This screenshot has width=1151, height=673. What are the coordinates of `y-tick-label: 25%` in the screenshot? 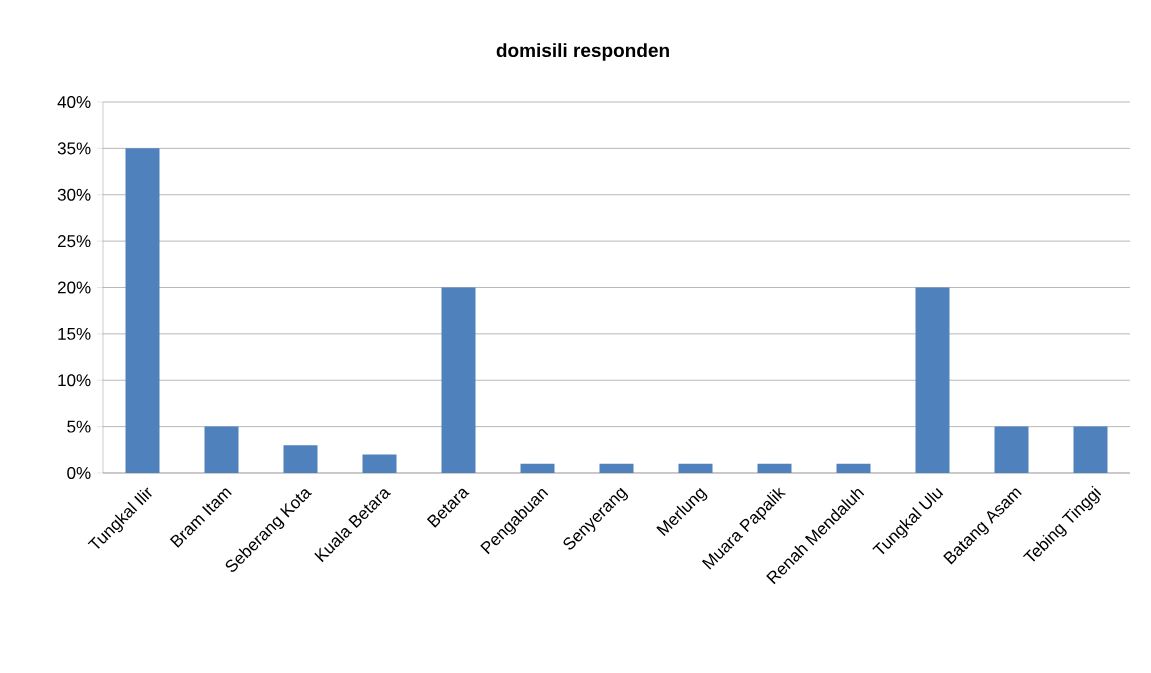 It's located at (74, 241).